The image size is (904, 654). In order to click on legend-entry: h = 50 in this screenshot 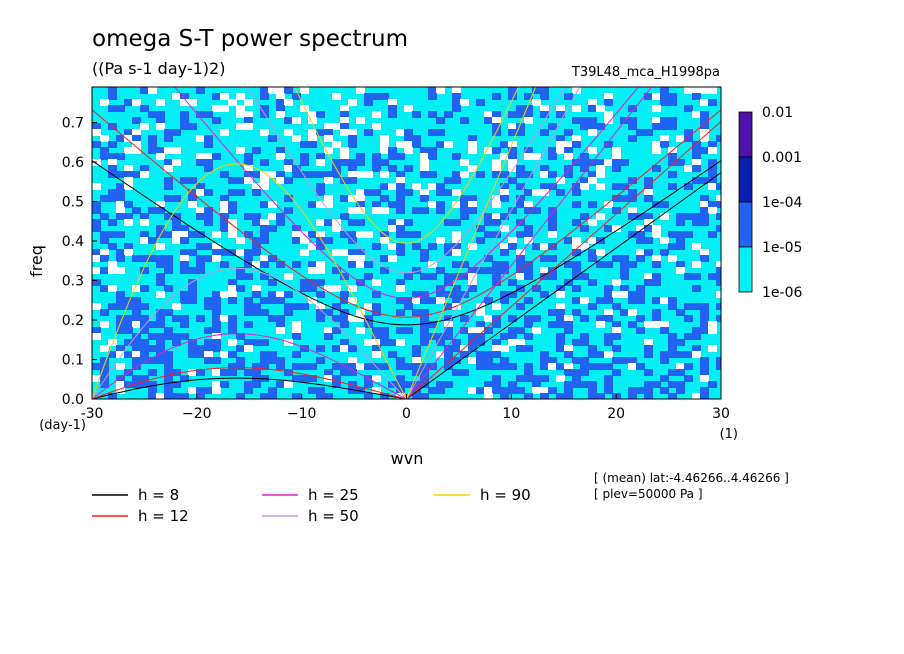, I will do `click(333, 516)`.